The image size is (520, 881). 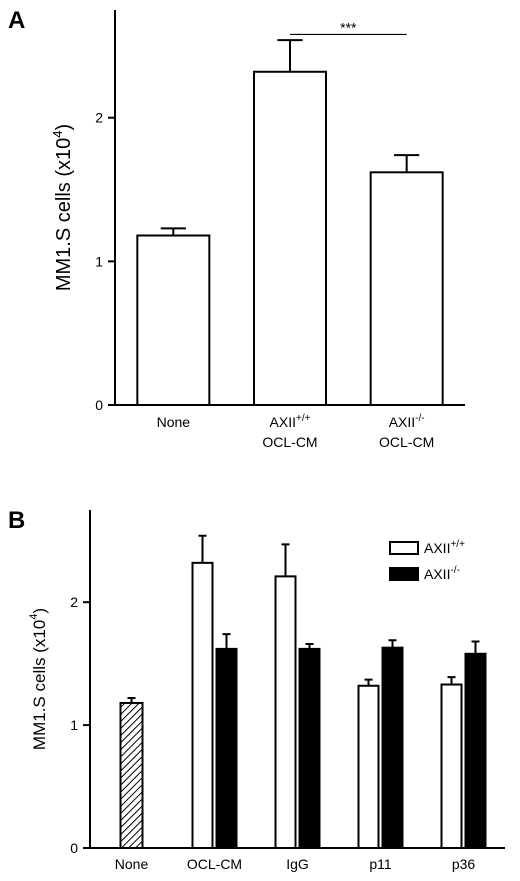 I want to click on x-label-text: None, so click(x=174, y=422).